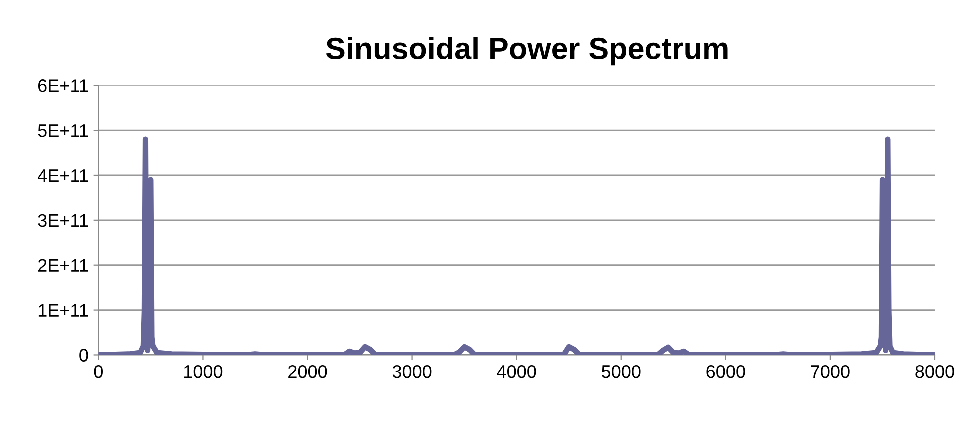  What do you see at coordinates (308, 371) in the screenshot?
I see `x-tick-label: 2000` at bounding box center [308, 371].